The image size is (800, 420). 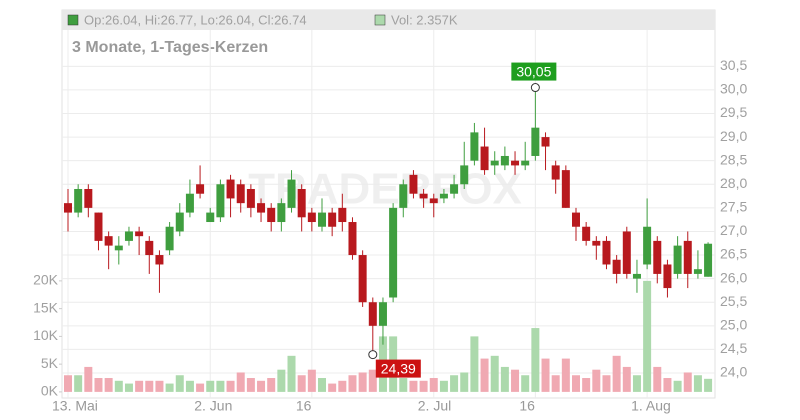 I want to click on volume-label: Vol: 2.357K, so click(x=424, y=19).